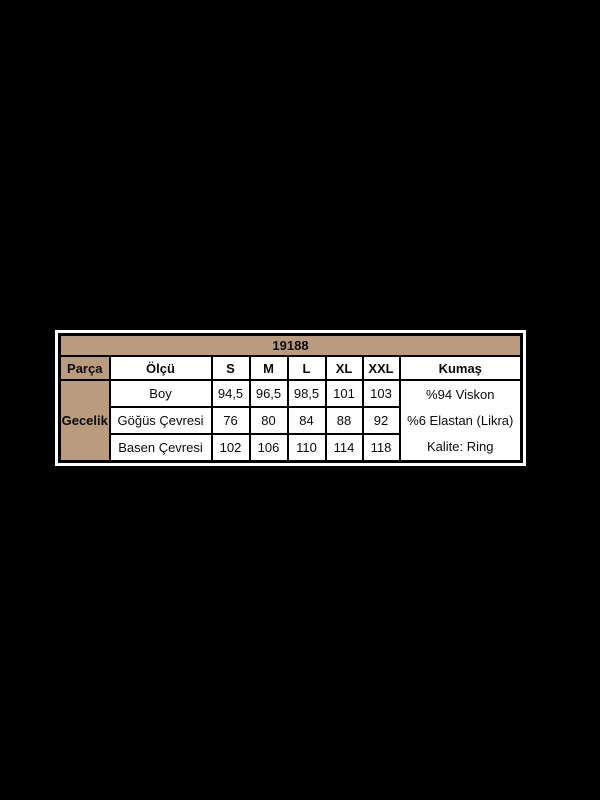  Describe the element at coordinates (268, 393) in the screenshot. I see `measurement-cell: 96,5` at that location.